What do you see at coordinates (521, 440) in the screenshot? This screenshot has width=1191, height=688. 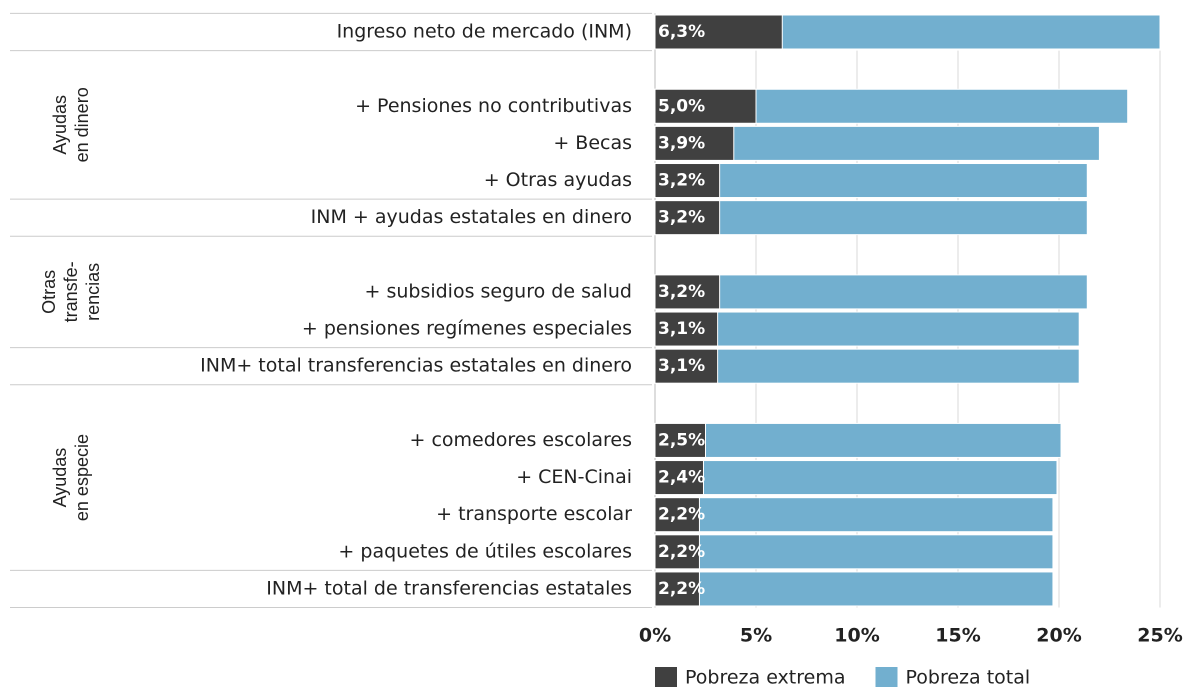 I see `category-label: + comedores escolares` at bounding box center [521, 440].